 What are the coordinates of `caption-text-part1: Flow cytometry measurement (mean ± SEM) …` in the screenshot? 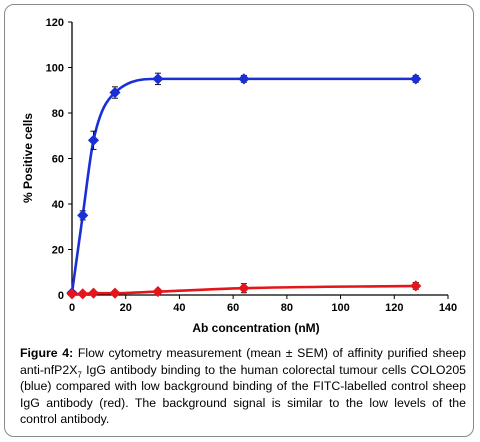 It's located at (243, 361).